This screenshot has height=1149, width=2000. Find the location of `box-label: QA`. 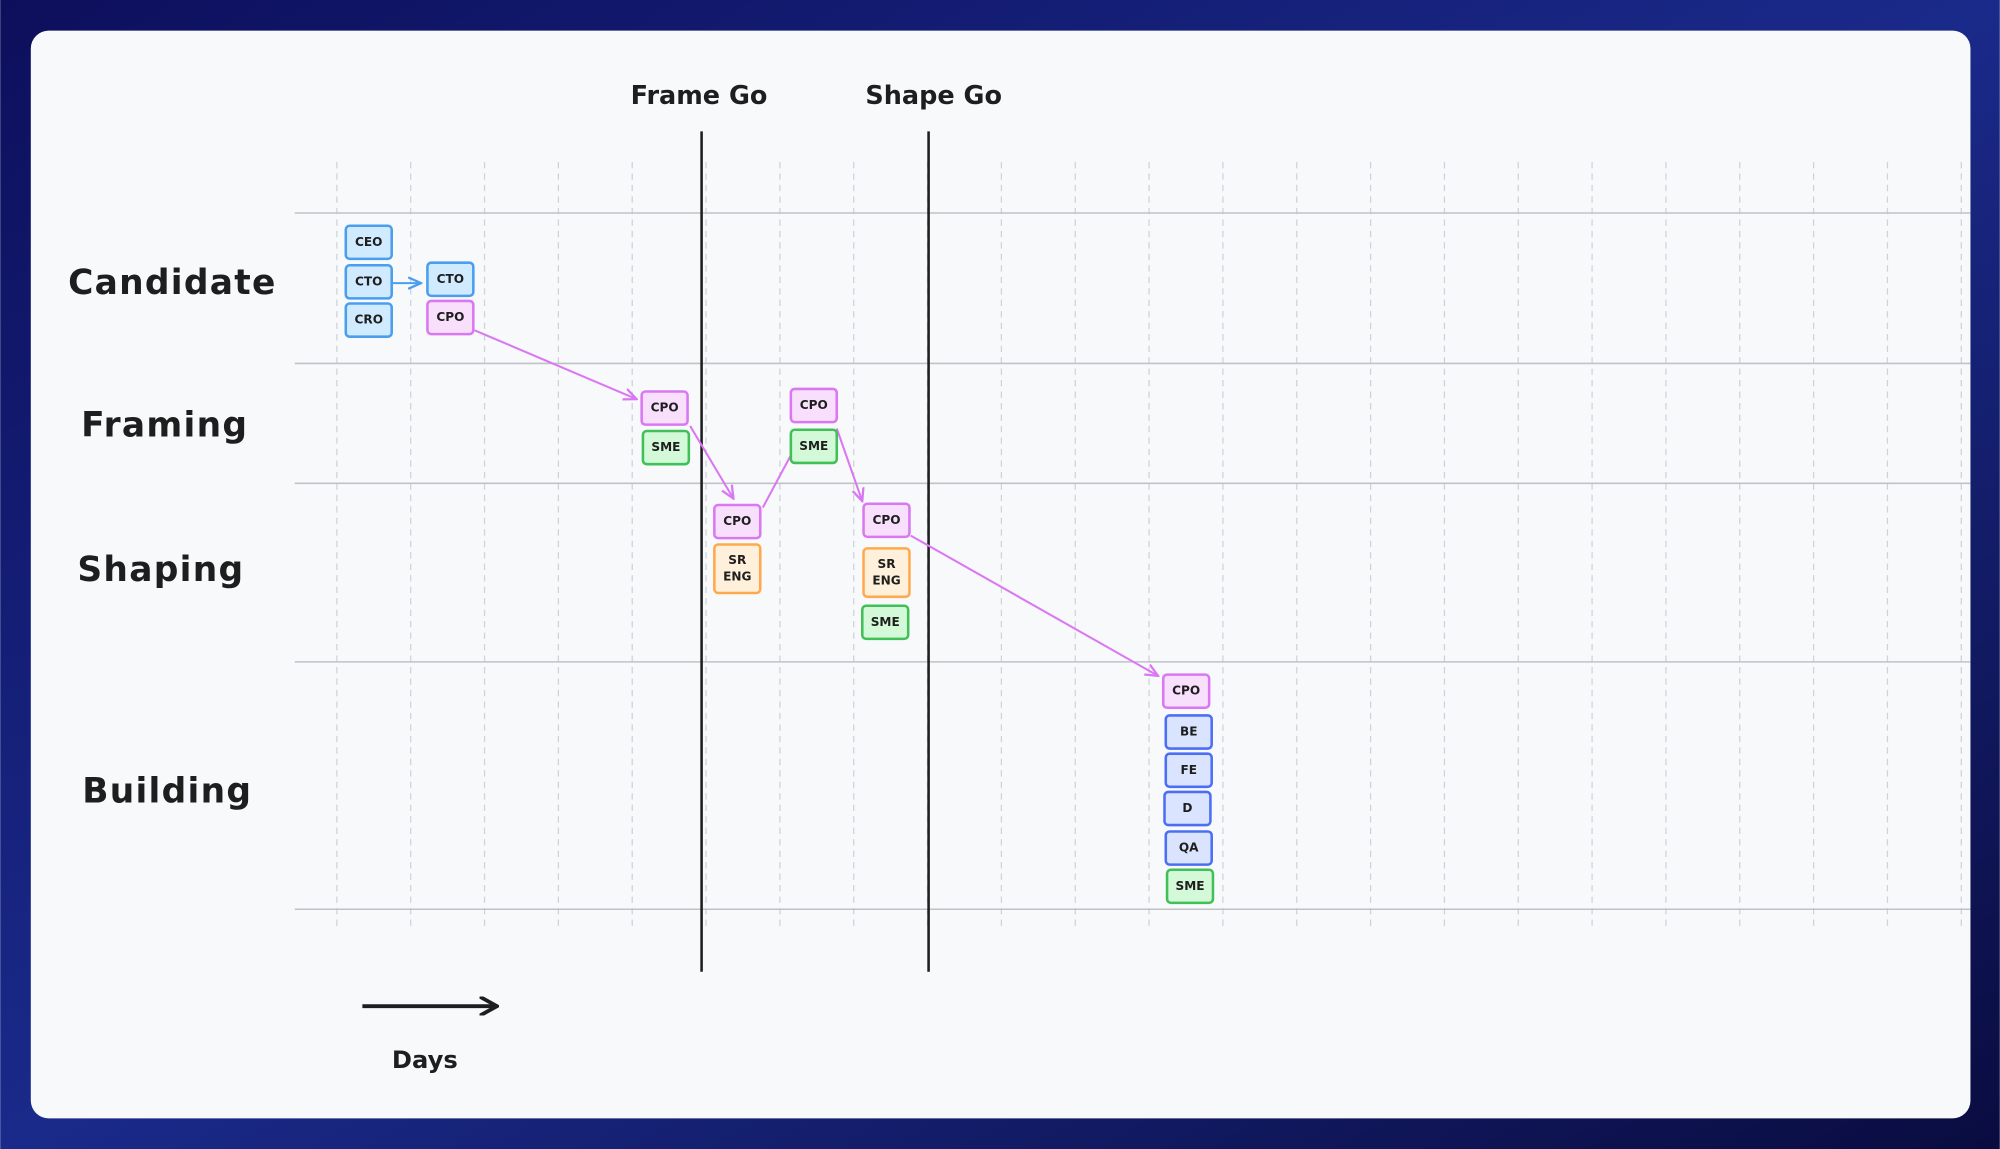

box-label: QA is located at coordinates (1189, 848).